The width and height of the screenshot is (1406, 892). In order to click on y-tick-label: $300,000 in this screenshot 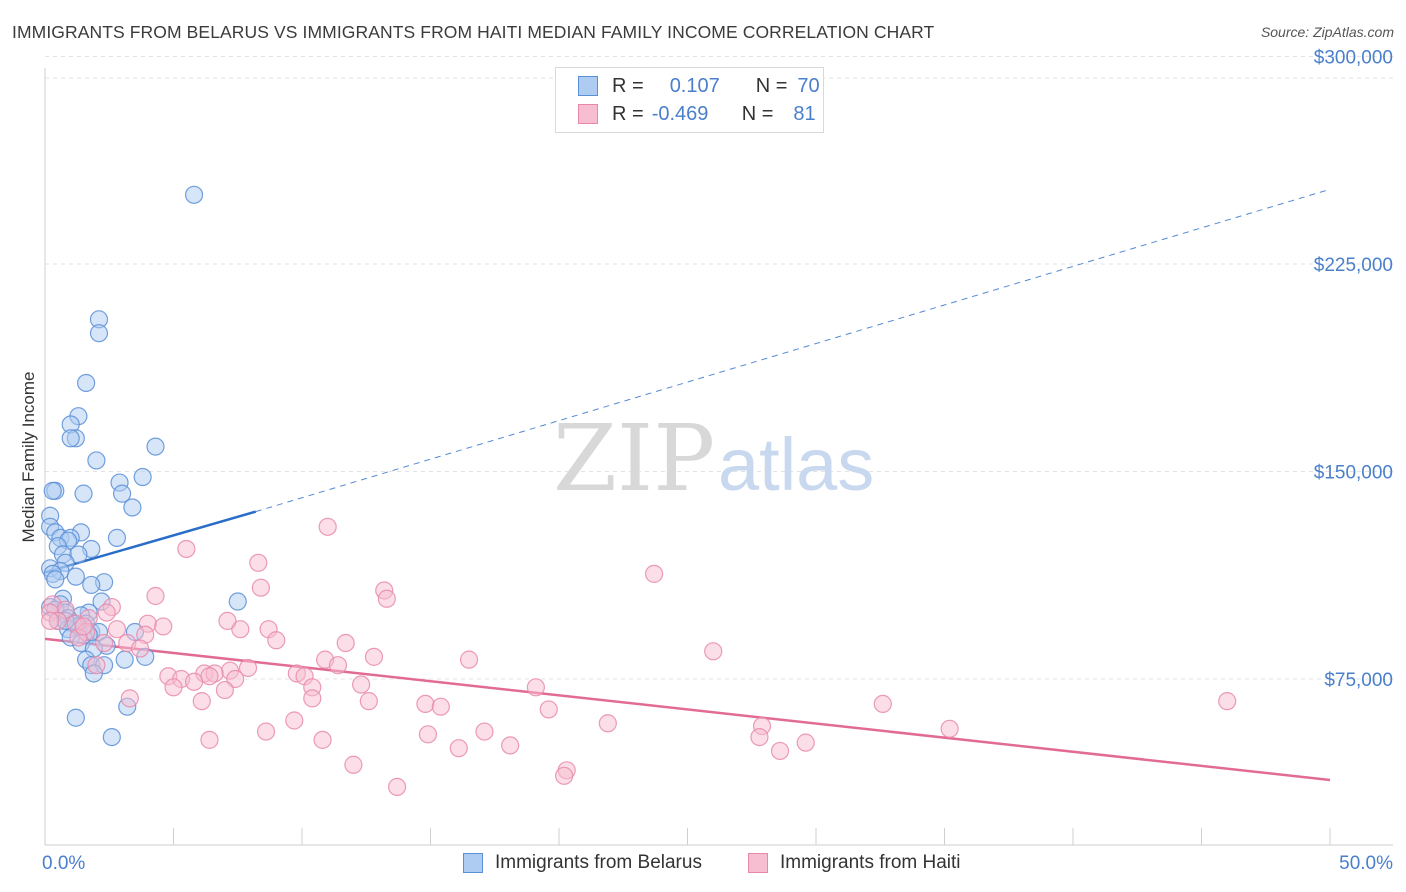, I will do `click(1353, 58)`.